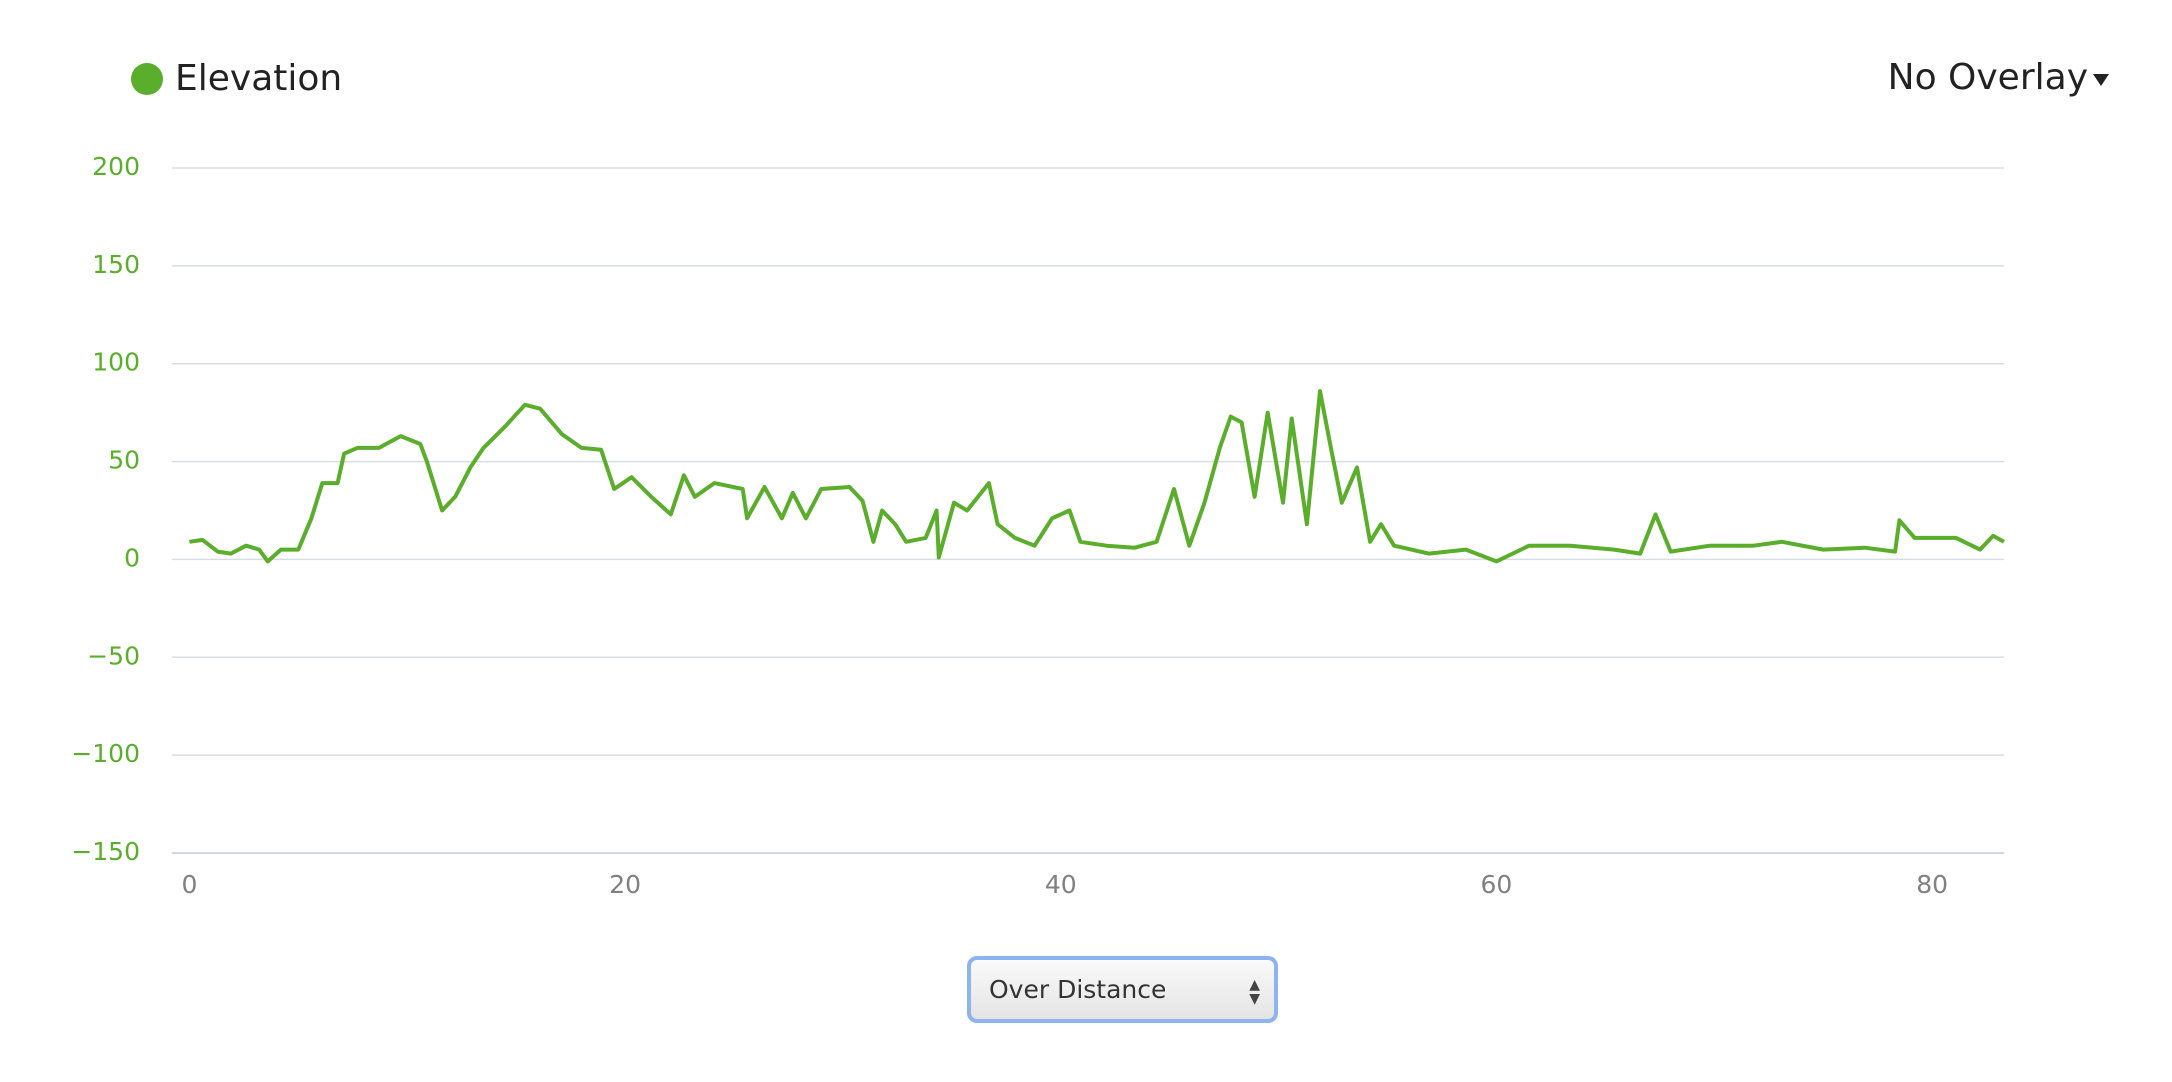 Image resolution: width=2172 pixels, height=1082 pixels. I want to click on legend-marker, so click(147, 79).